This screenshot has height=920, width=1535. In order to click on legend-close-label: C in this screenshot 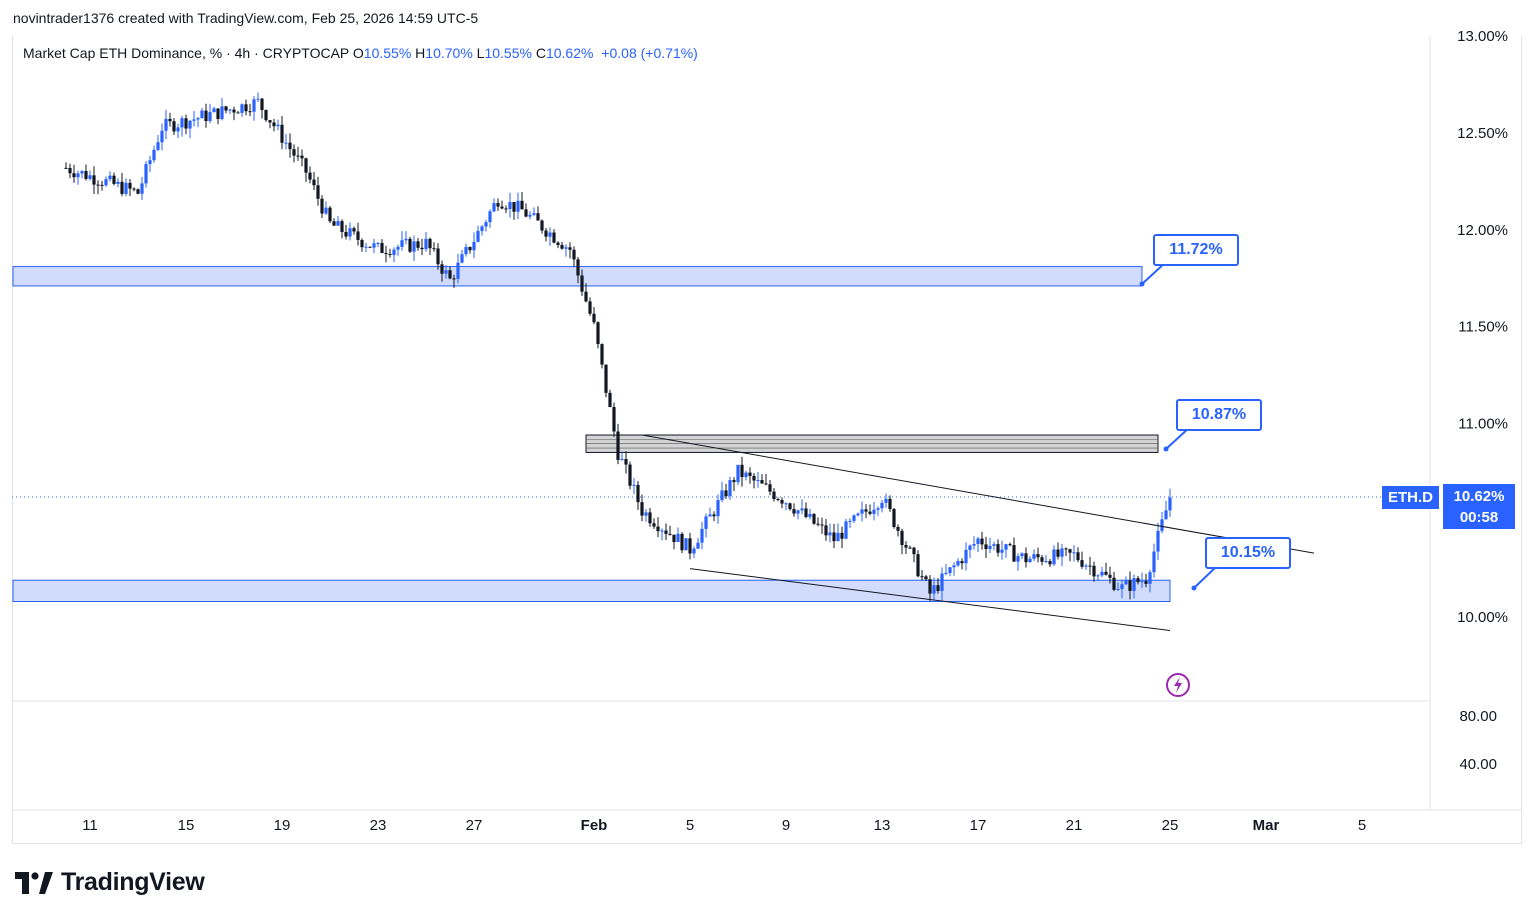, I will do `click(540, 53)`.